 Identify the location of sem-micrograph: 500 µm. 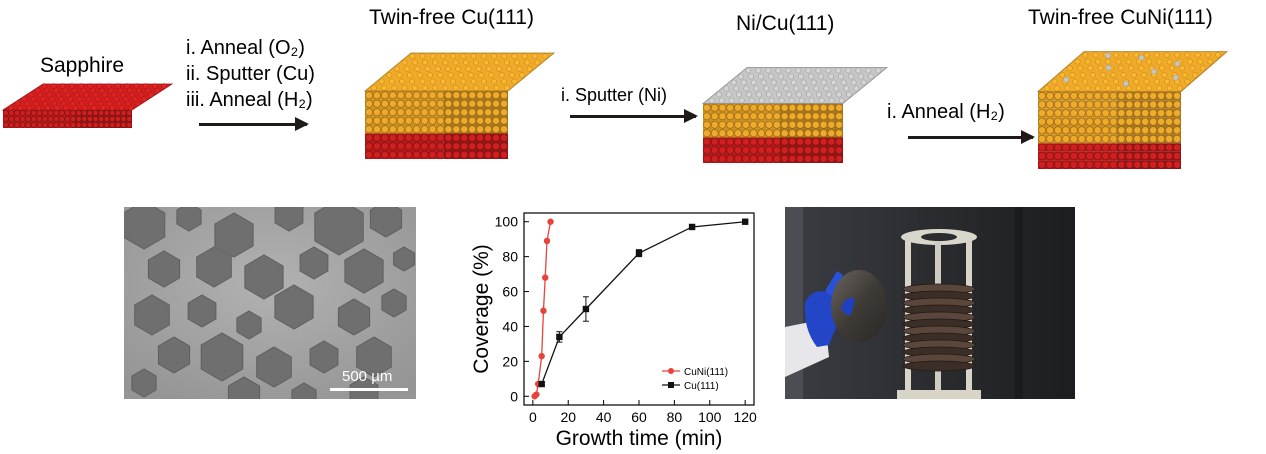
(270, 303).